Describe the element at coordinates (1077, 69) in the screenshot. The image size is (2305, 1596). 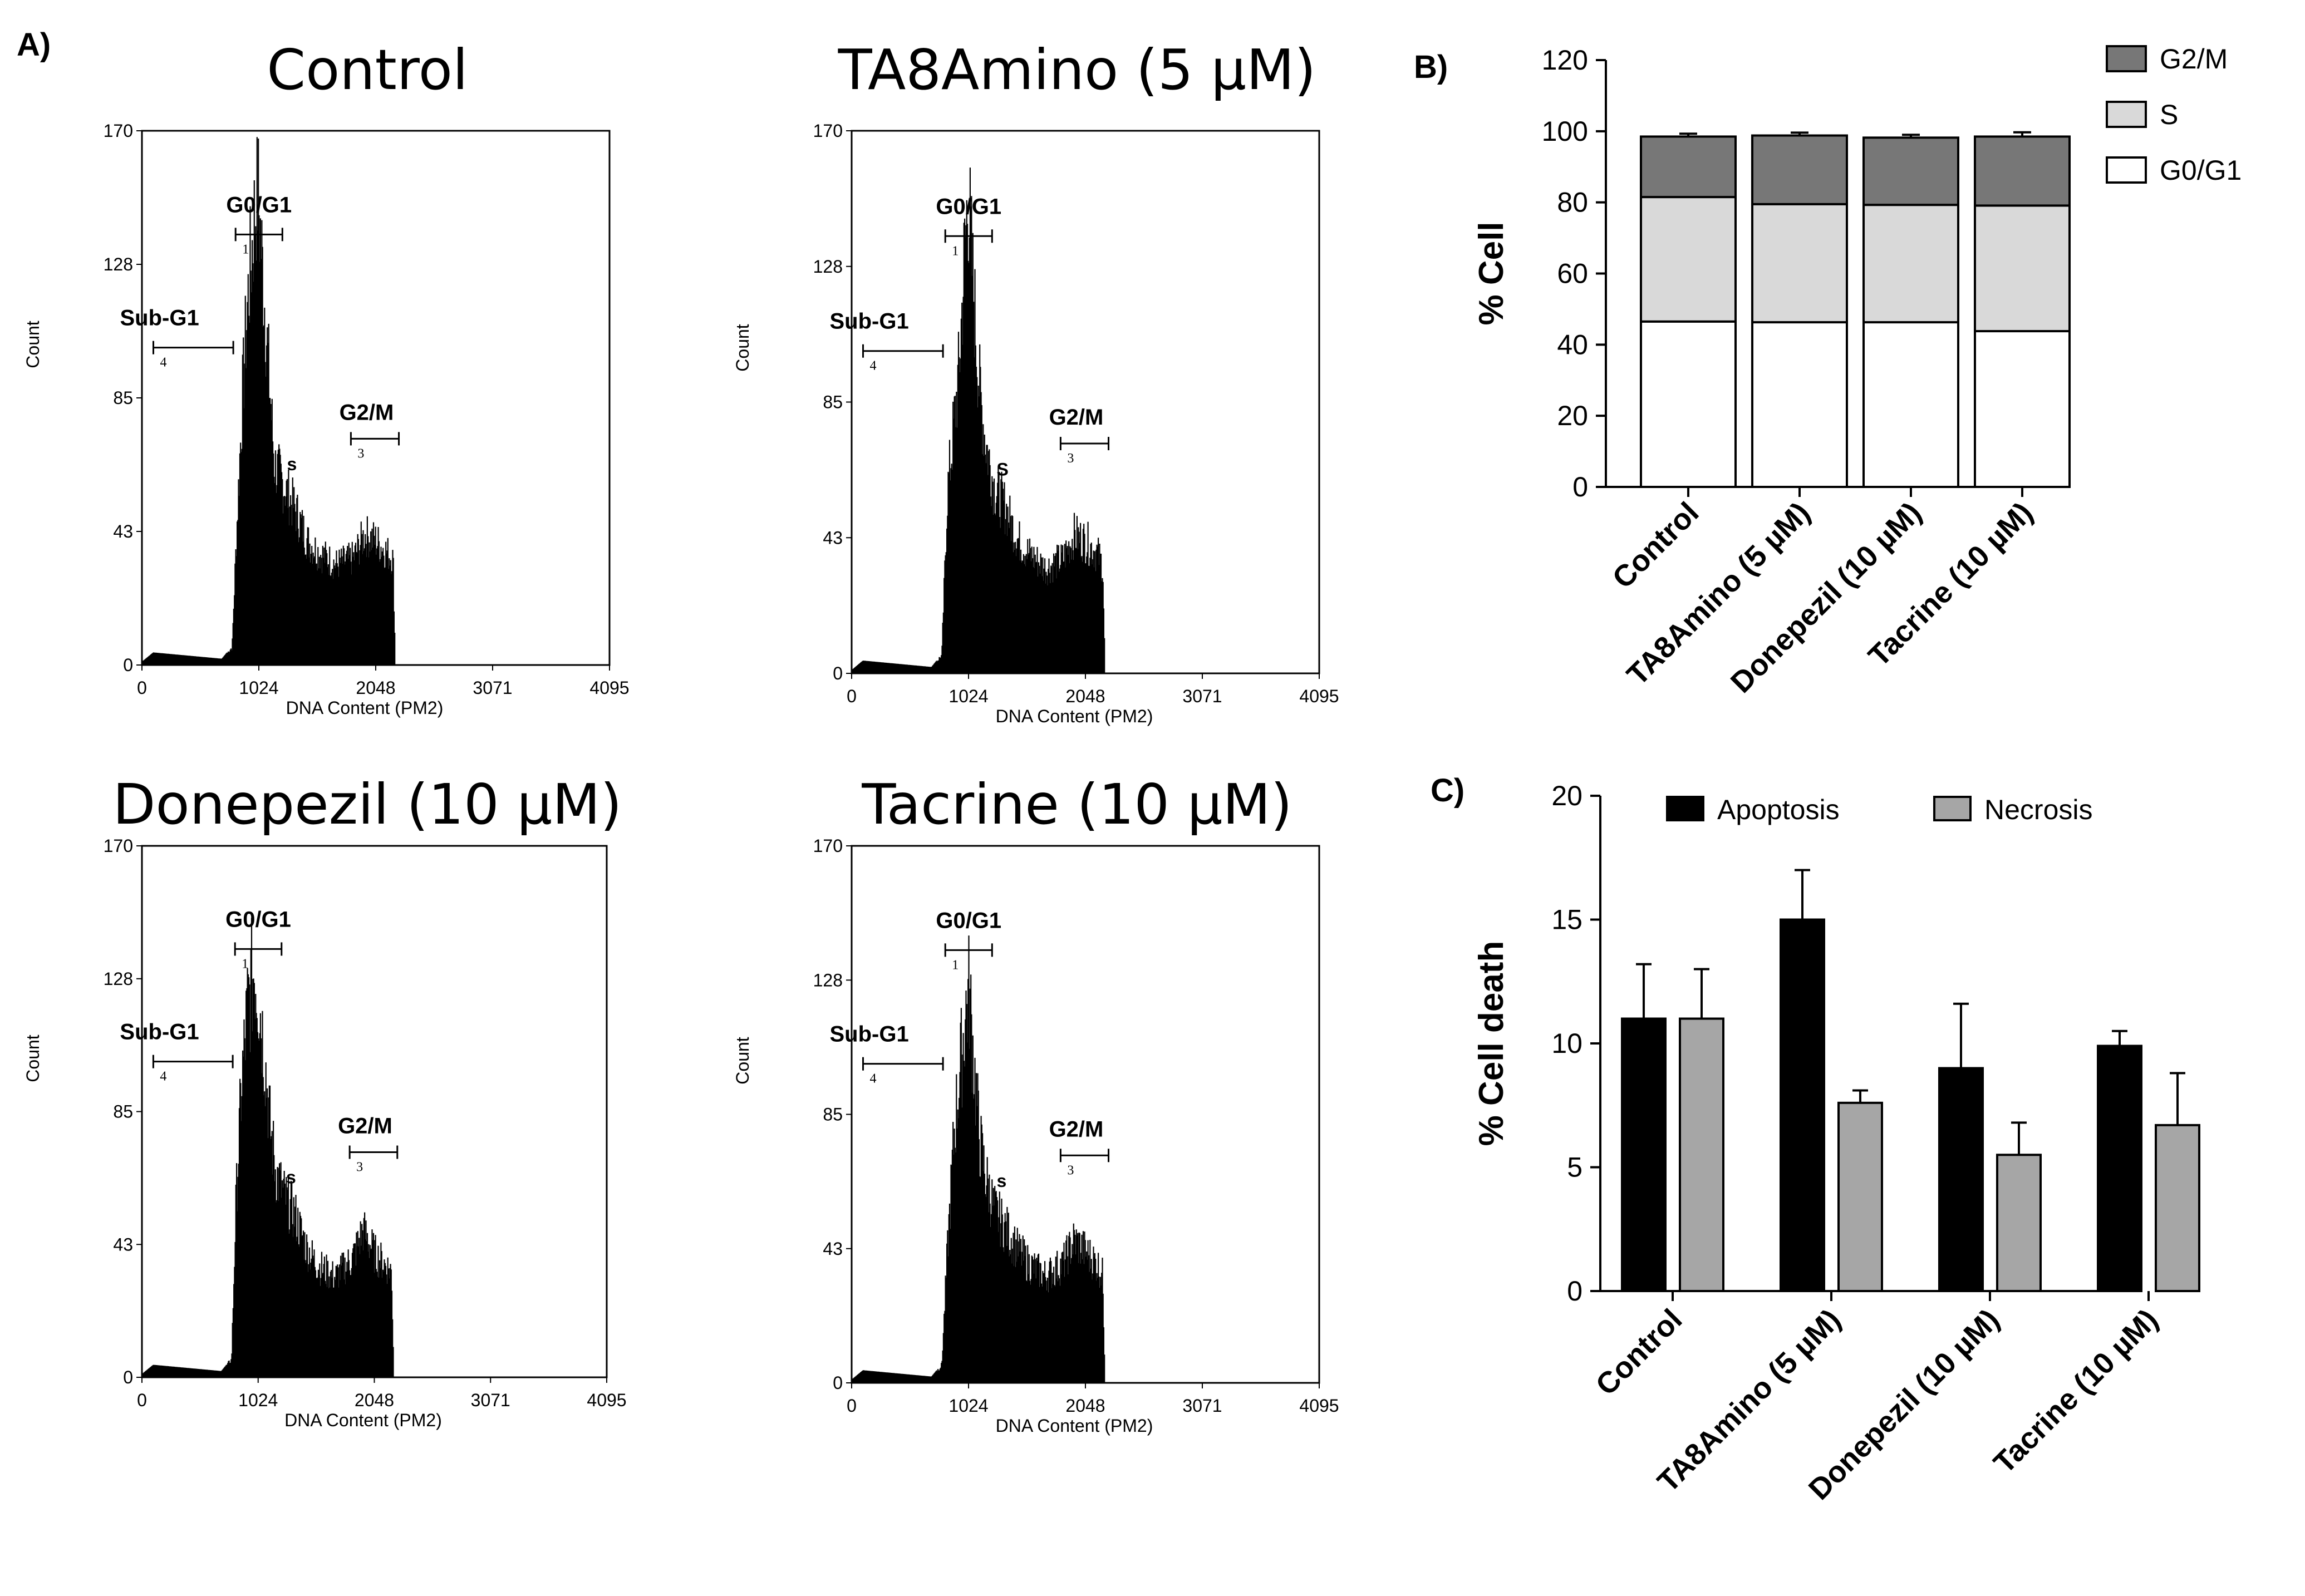
I see `histogram-title: TA8Amino (5 µM)` at that location.